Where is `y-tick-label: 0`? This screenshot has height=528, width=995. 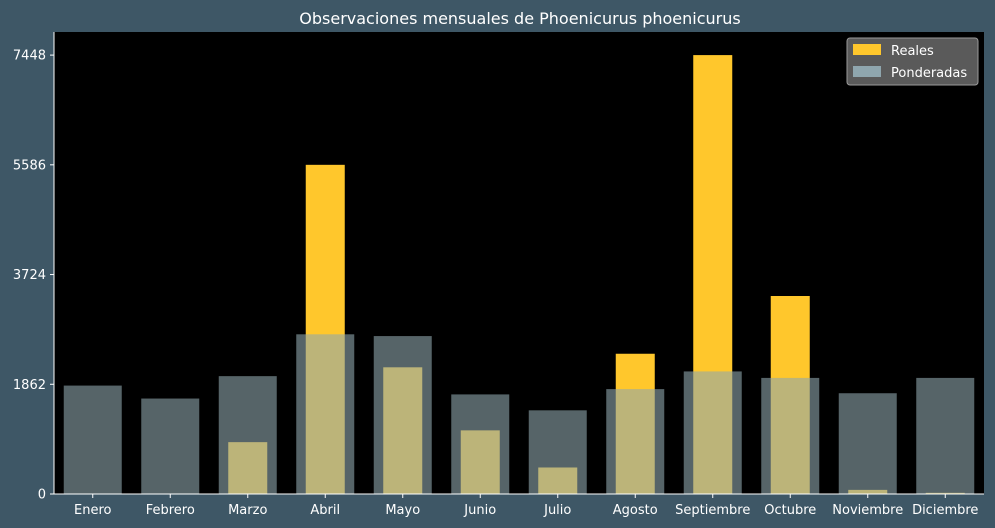
y-tick-label: 0 is located at coordinates (42, 495).